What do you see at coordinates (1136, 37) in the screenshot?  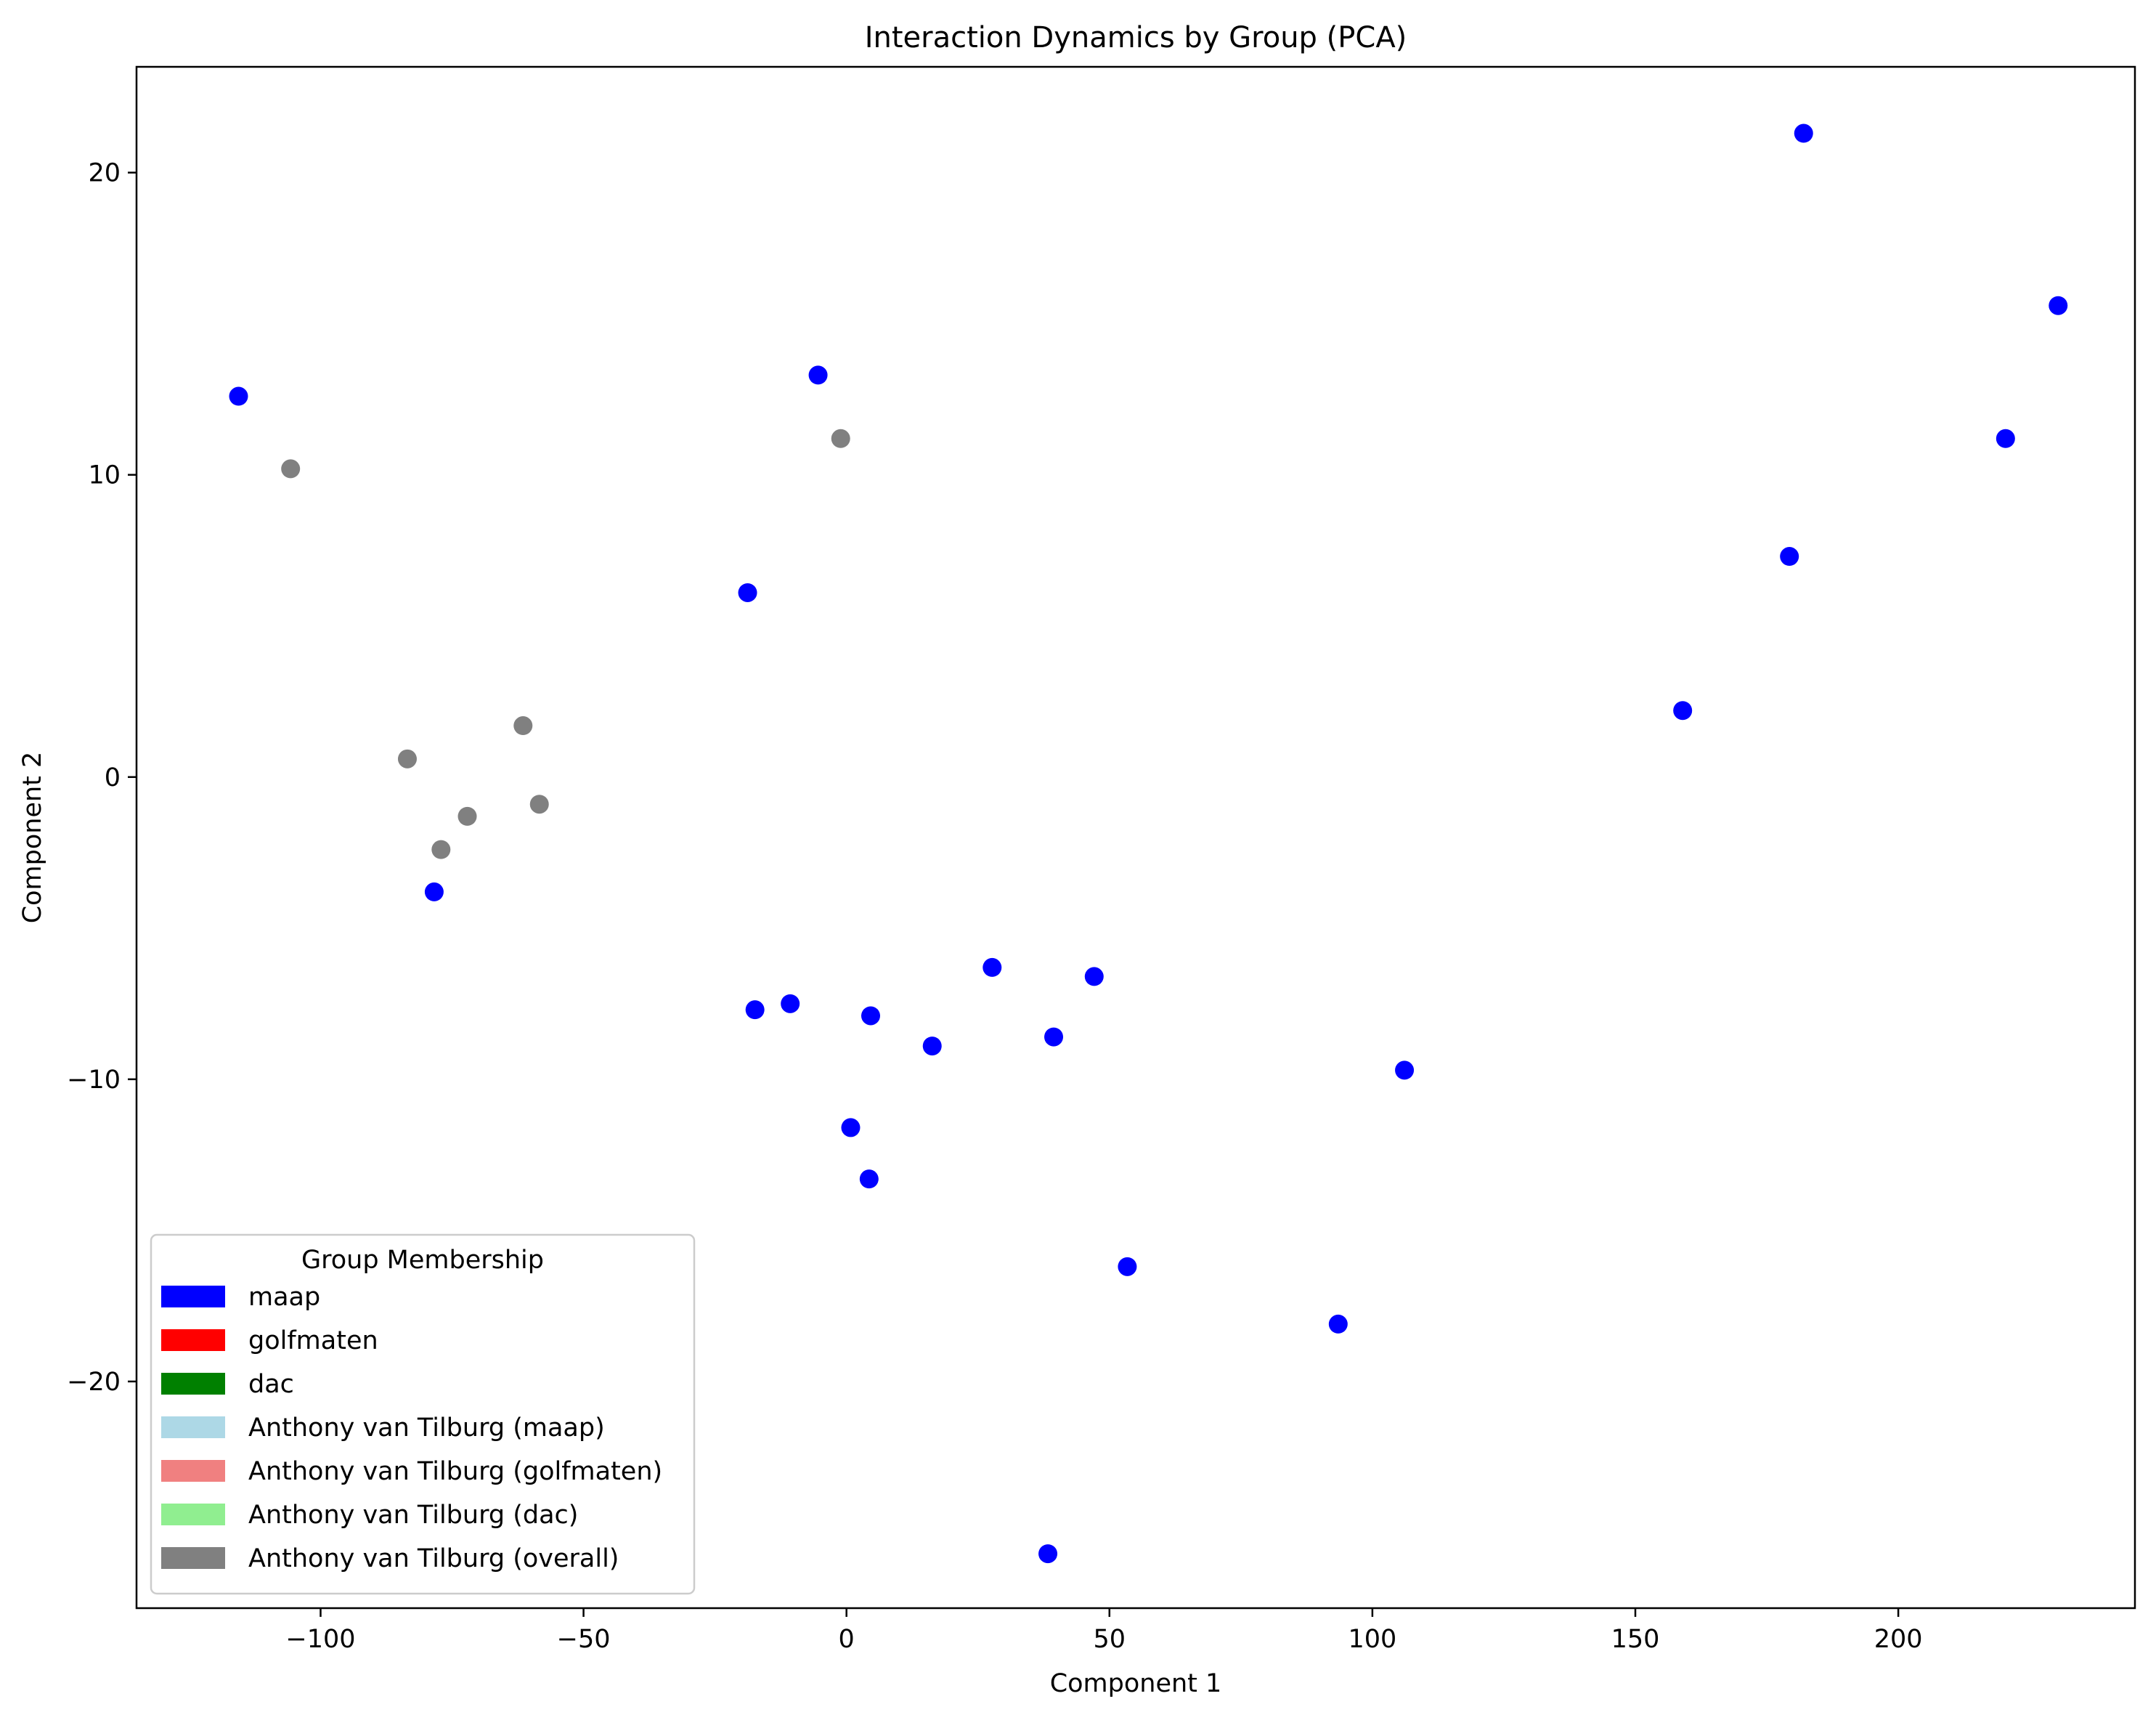 I see `chart-title: Interaction Dynamics by Group (PCA)` at bounding box center [1136, 37].